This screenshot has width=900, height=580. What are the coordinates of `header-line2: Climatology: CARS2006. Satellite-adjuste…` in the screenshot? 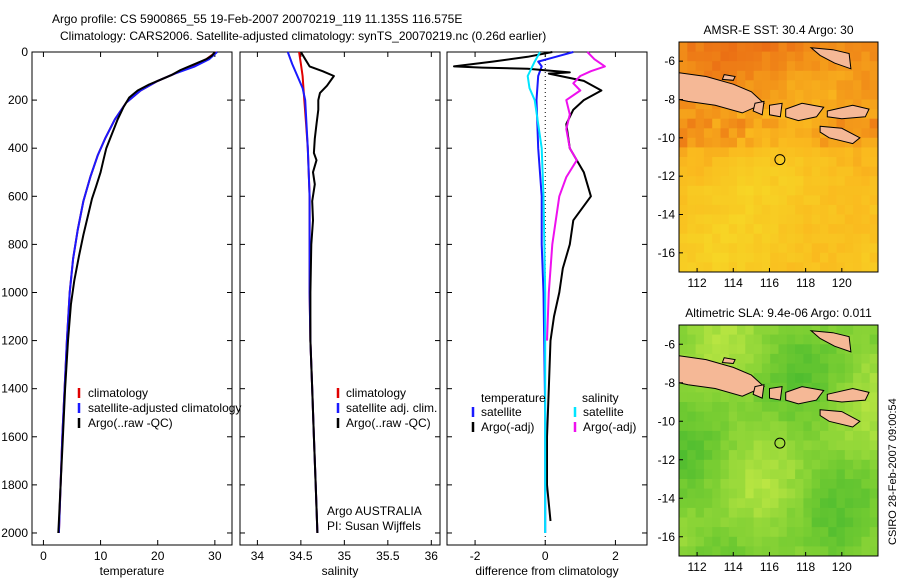 It's located at (303, 36).